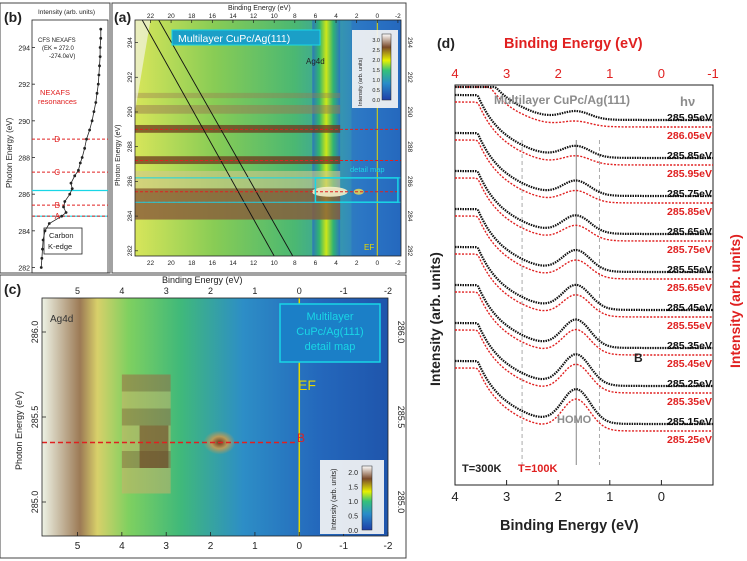  Describe the element at coordinates (689, 212) in the screenshot. I see `panel-d-hv-label-T100K: 285.85eV` at that location.